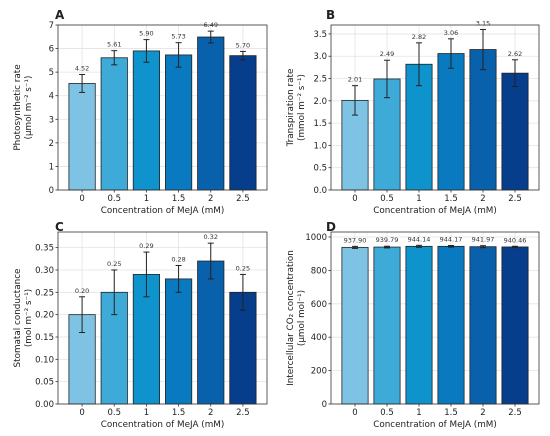 Image resolution: width=550 pixels, height=436 pixels. Describe the element at coordinates (44, 271) in the screenshot. I see `y-tick-label: 0.30` at that location.